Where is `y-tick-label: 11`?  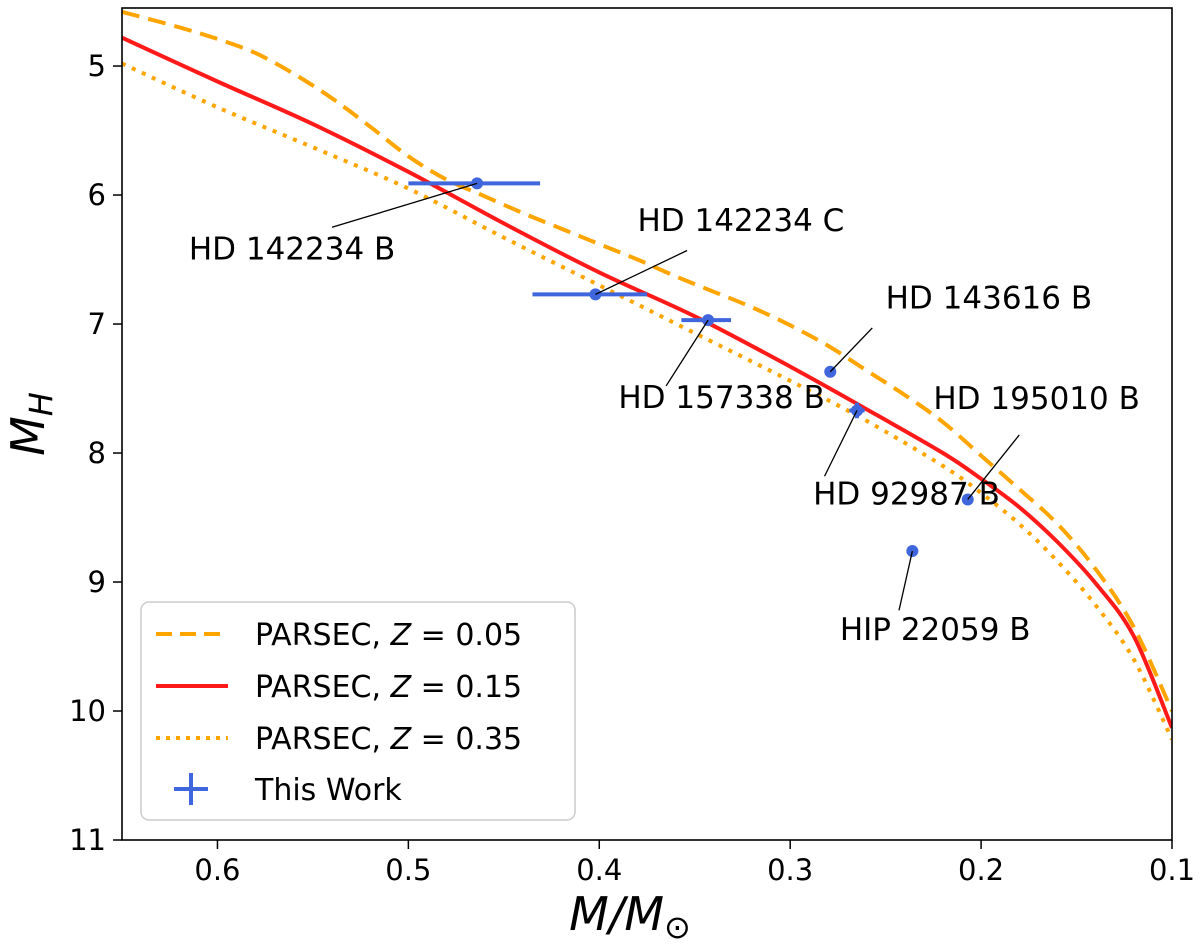 y-tick-label: 11 is located at coordinates (87, 840).